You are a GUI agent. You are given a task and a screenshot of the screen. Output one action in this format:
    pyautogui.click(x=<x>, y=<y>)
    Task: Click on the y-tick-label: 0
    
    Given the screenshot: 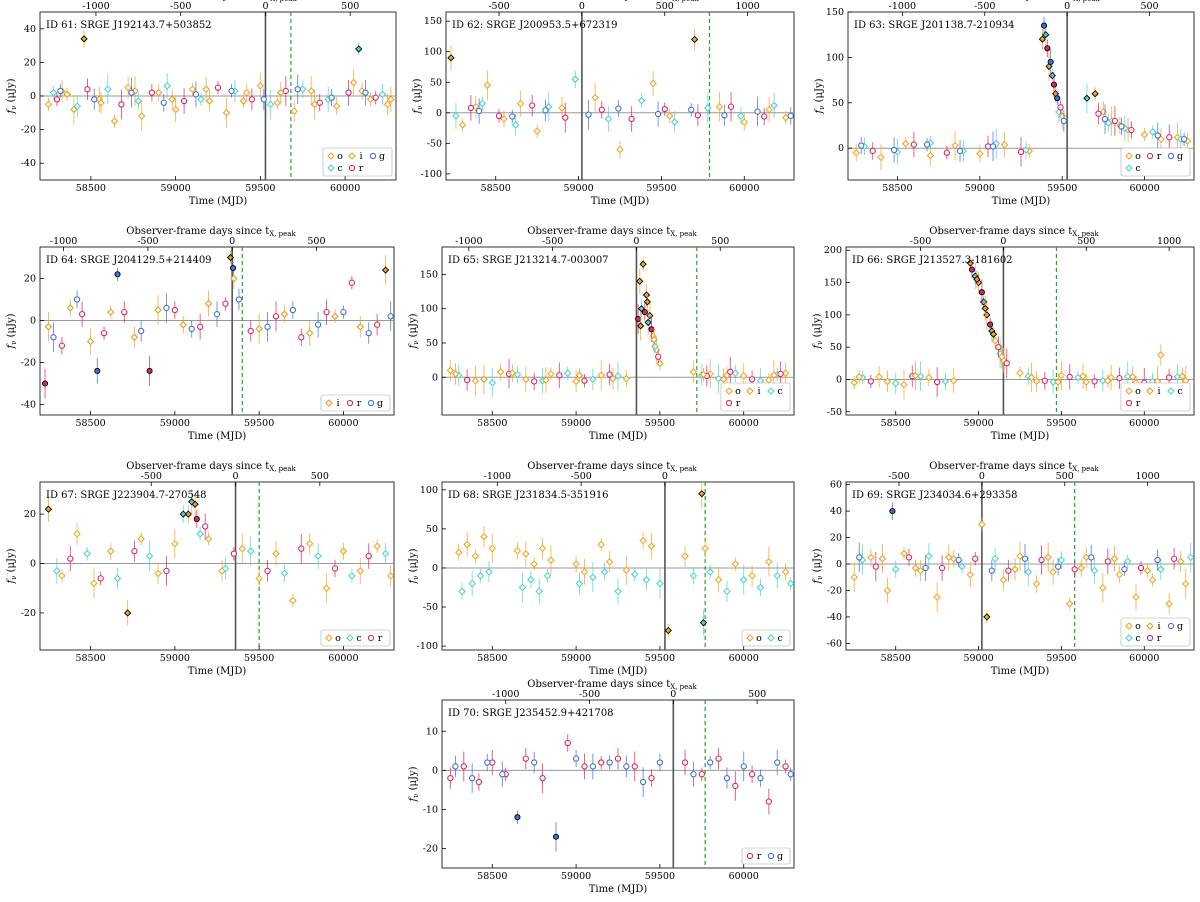 What is the action you would take?
    pyautogui.click(x=33, y=321)
    